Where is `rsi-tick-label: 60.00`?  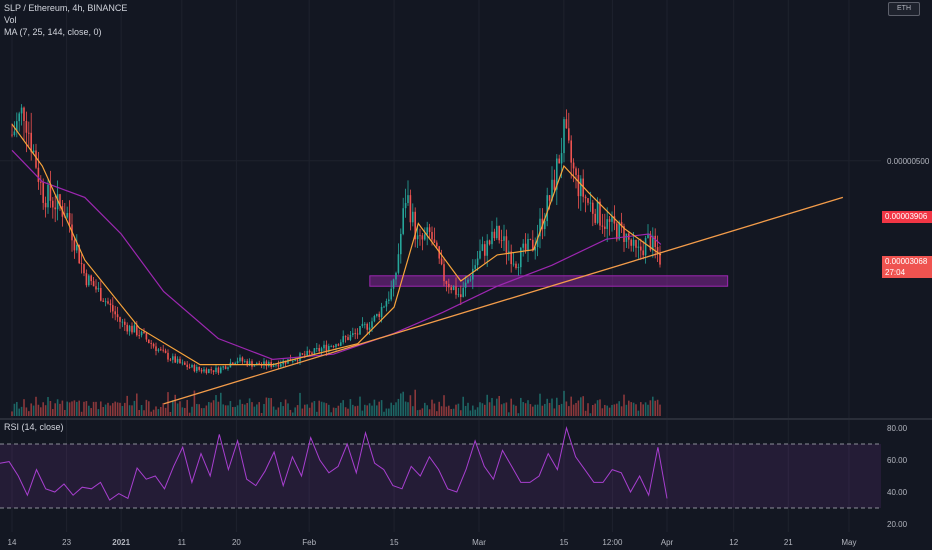 rsi-tick-label: 60.00 is located at coordinates (897, 460).